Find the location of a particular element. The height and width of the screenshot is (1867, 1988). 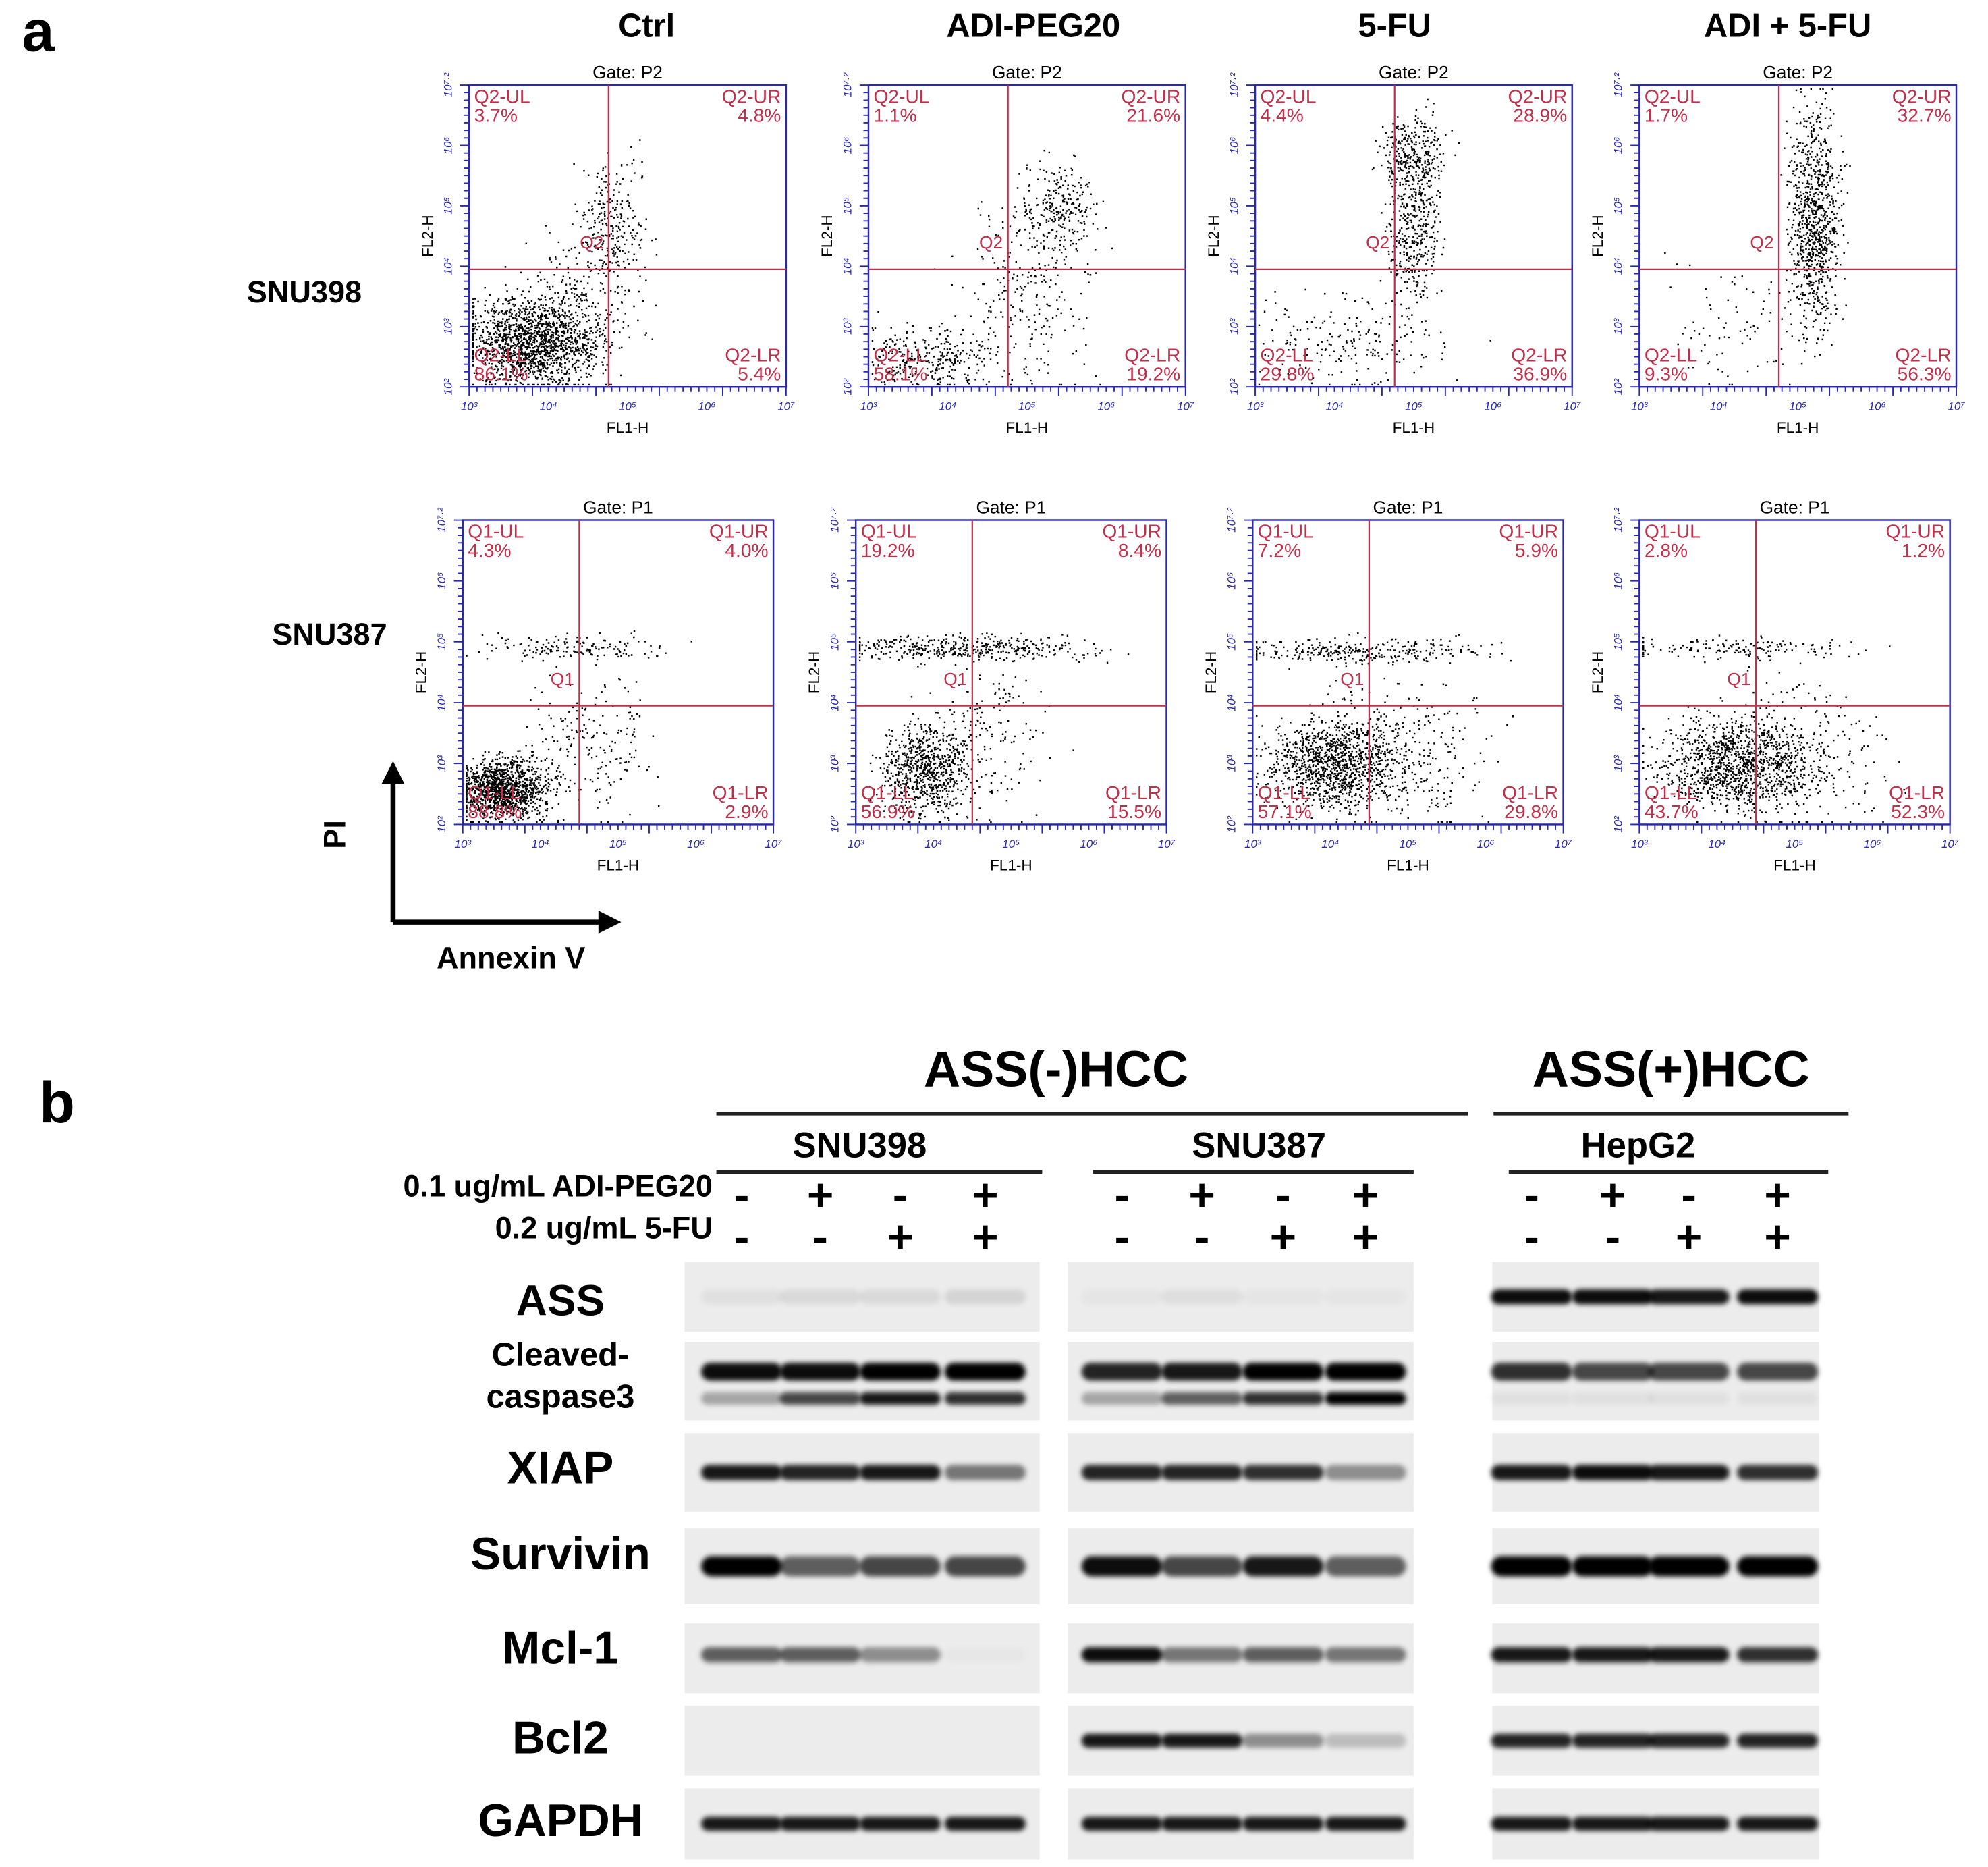

protein-label: Survivin is located at coordinates (560, 1554).